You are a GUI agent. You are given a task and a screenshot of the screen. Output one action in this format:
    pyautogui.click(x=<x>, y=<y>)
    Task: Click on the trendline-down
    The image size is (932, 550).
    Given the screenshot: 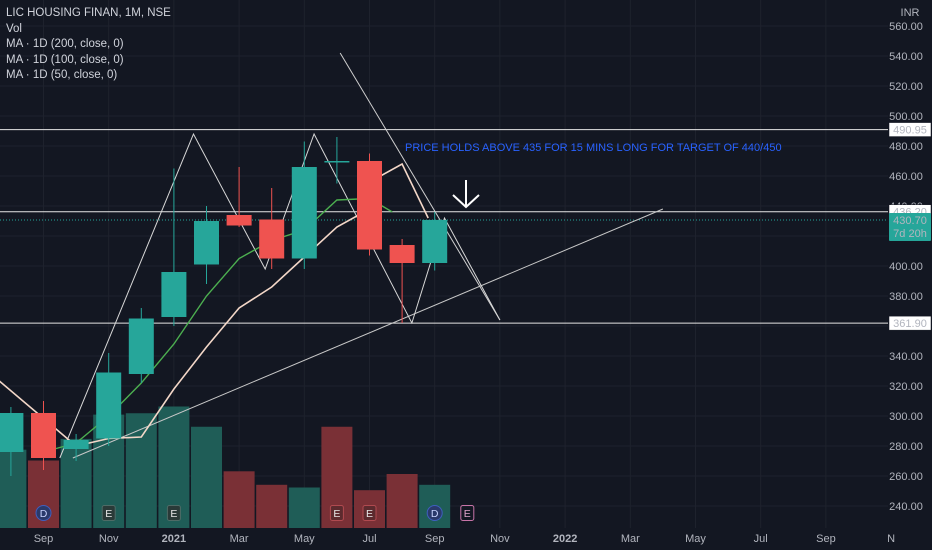 What is the action you would take?
    pyautogui.click(x=420, y=186)
    